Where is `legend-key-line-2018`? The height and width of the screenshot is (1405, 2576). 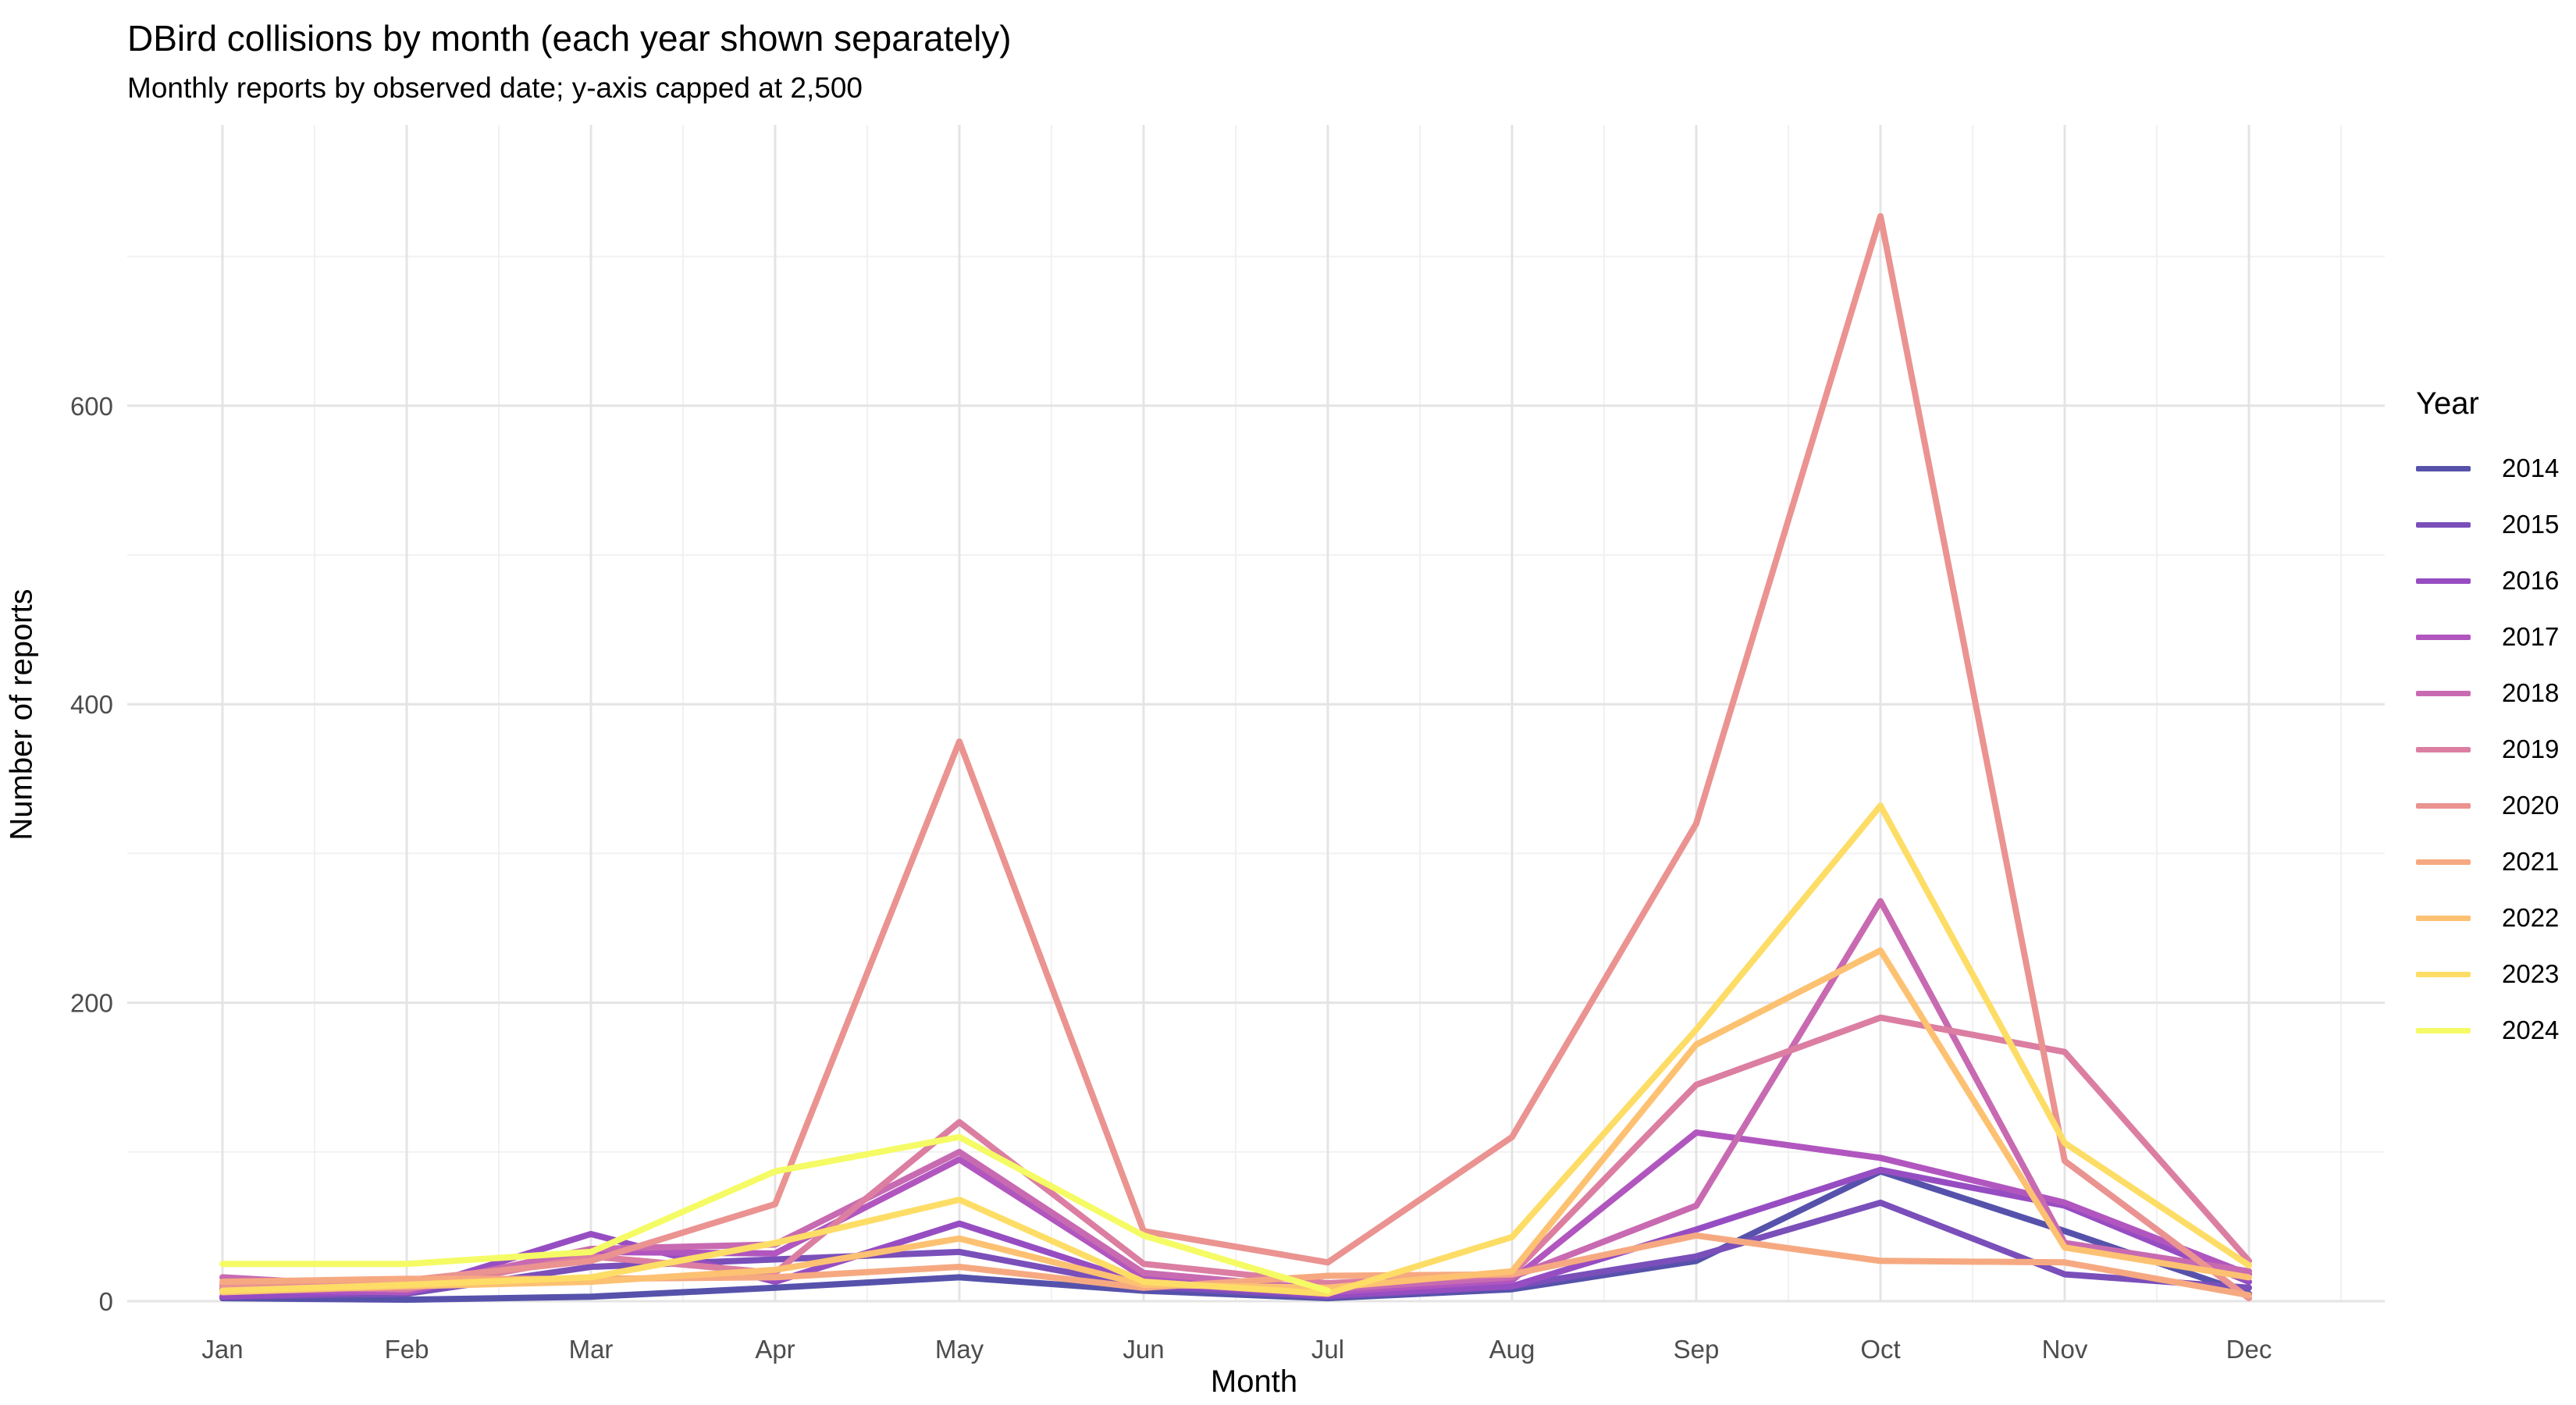
legend-key-line-2018 is located at coordinates (2443, 693).